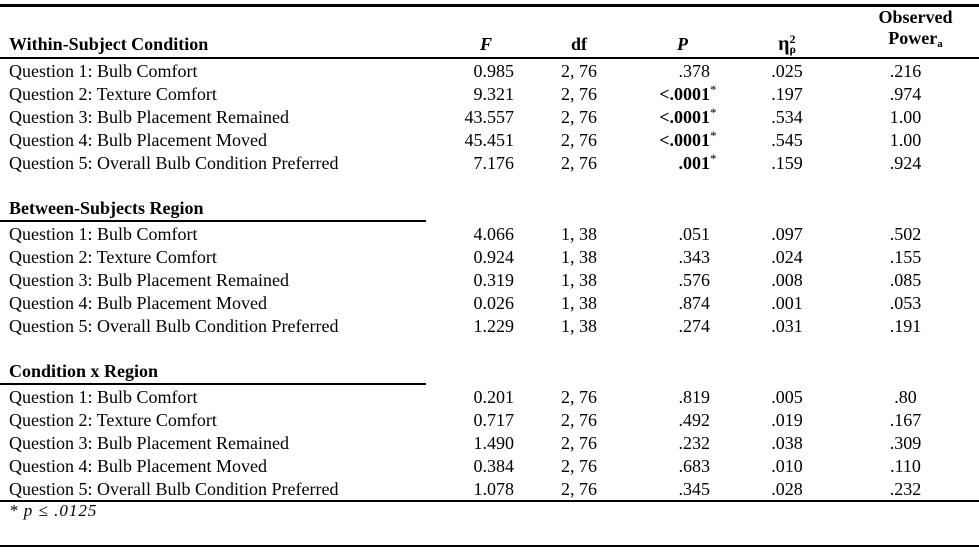 The image size is (979, 558). Describe the element at coordinates (787, 234) in the screenshot. I see `eta-value: .097` at that location.